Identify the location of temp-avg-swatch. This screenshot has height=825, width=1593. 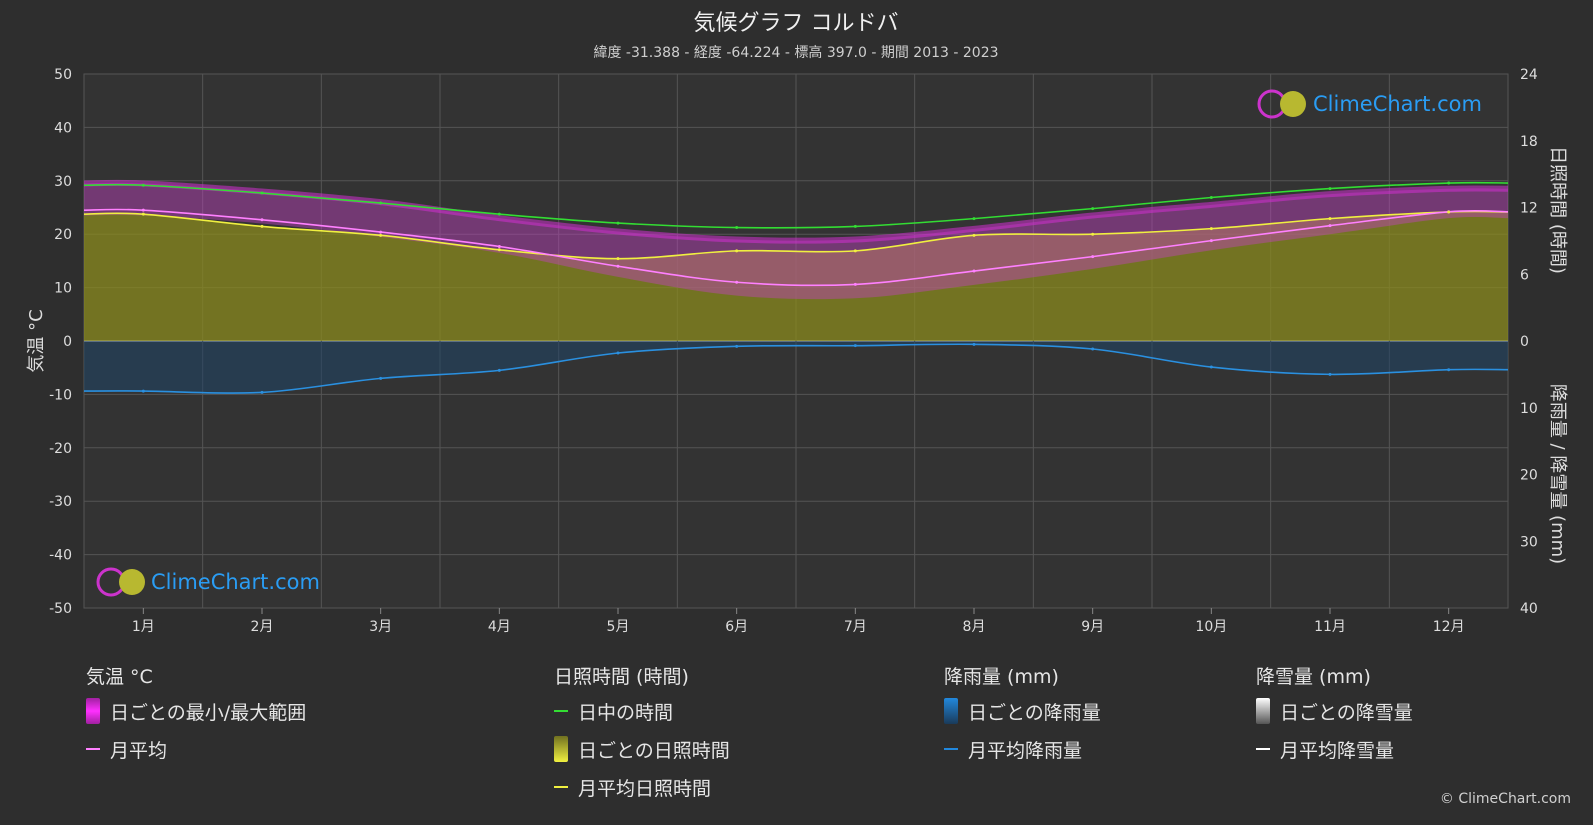
(93, 749).